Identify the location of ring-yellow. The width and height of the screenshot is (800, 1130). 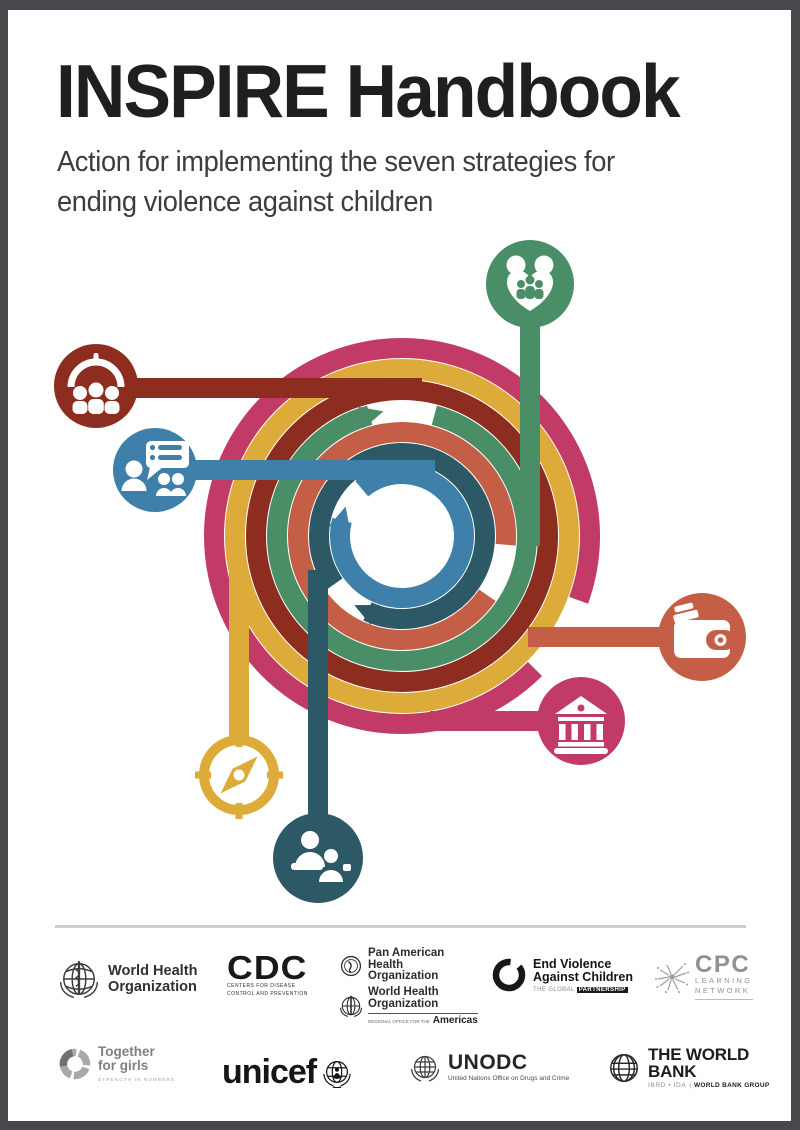
(402, 536).